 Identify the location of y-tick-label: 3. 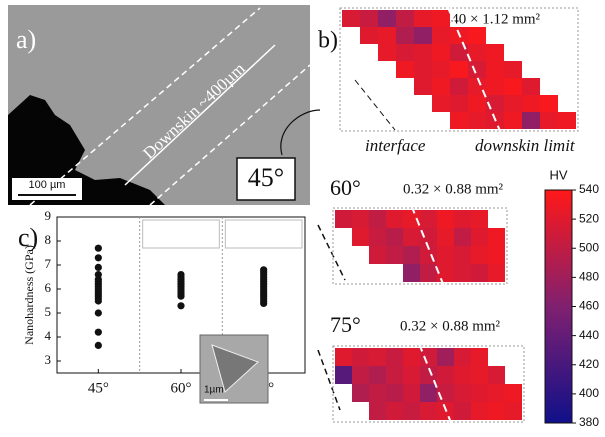
(48, 359).